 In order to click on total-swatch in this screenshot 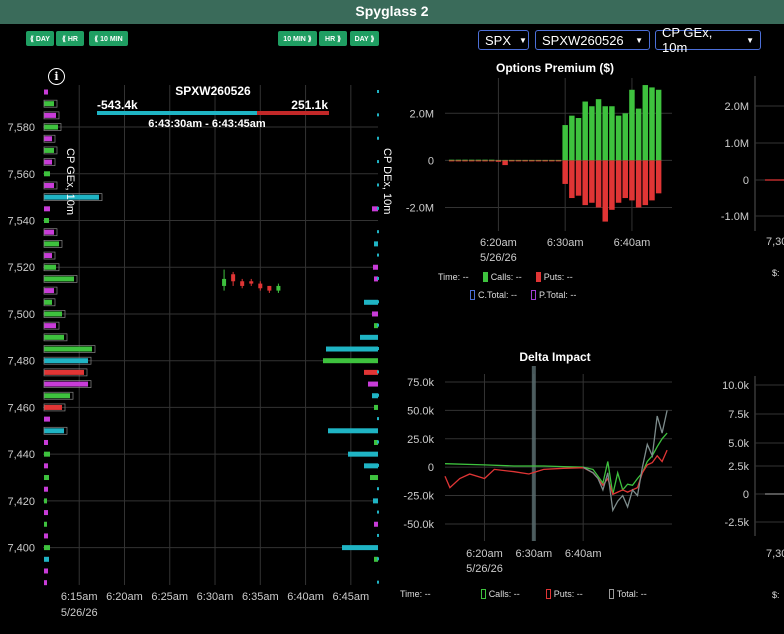, I will do `click(611, 594)`.